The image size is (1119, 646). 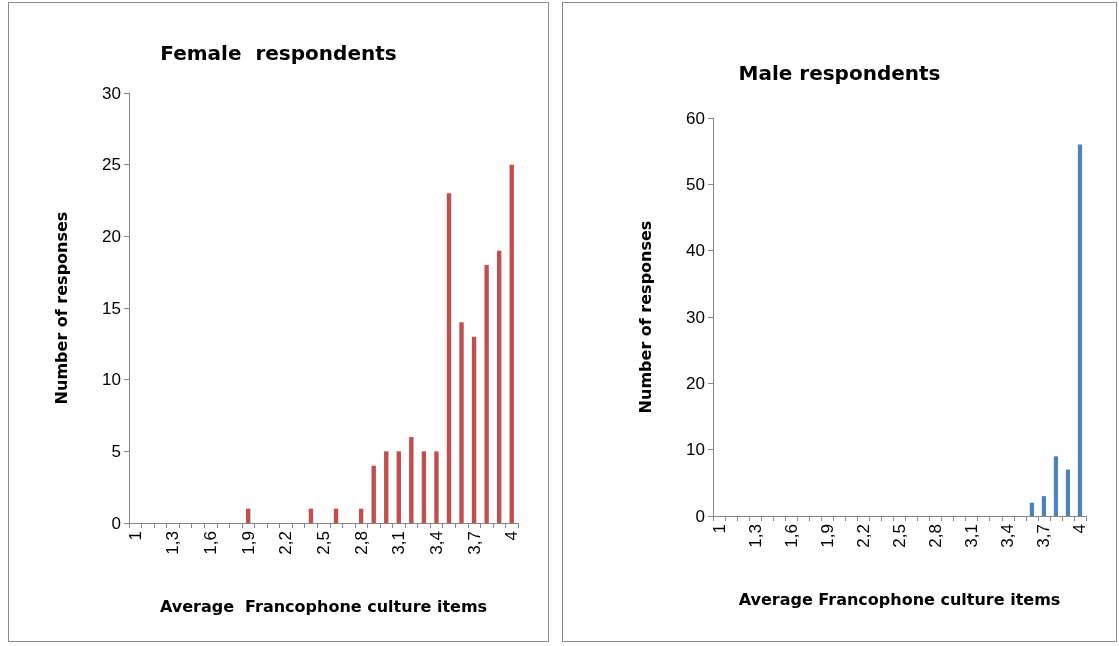 I want to click on y-tick-label: 15, so click(x=111, y=308).